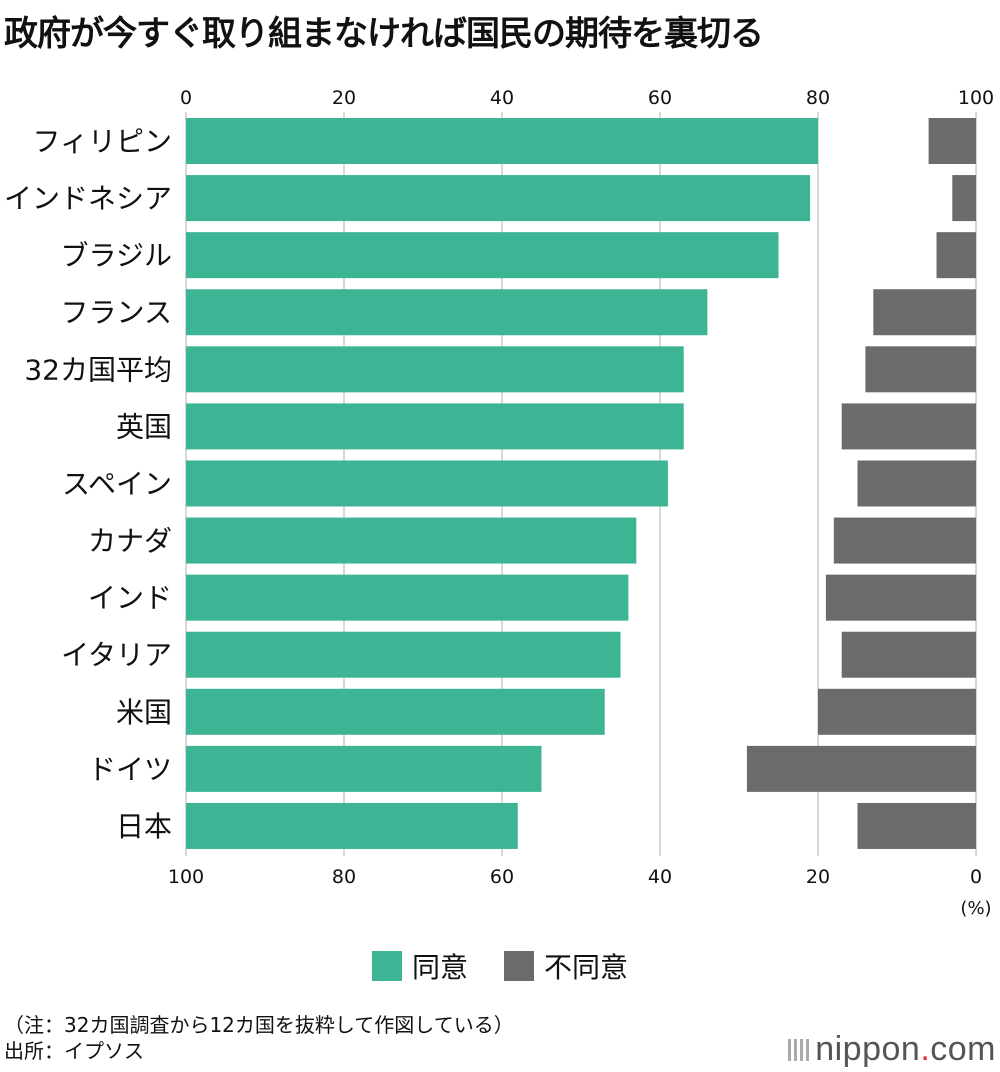 Image resolution: width=1000 pixels, height=1072 pixels. I want to click on top-tick-label: 60, so click(660, 98).